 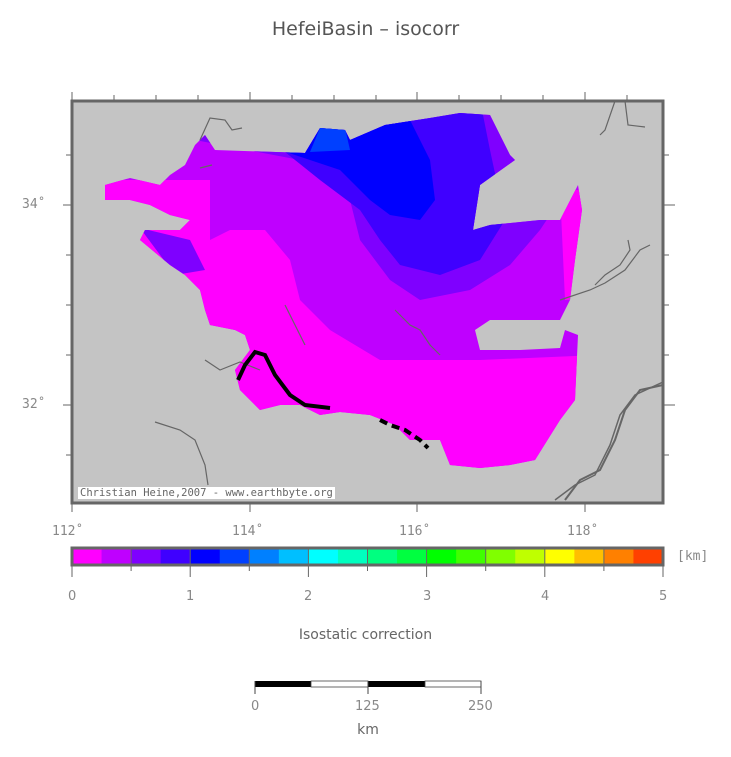 What do you see at coordinates (545, 596) in the screenshot?
I see `colorbar-tick-label: 4` at bounding box center [545, 596].